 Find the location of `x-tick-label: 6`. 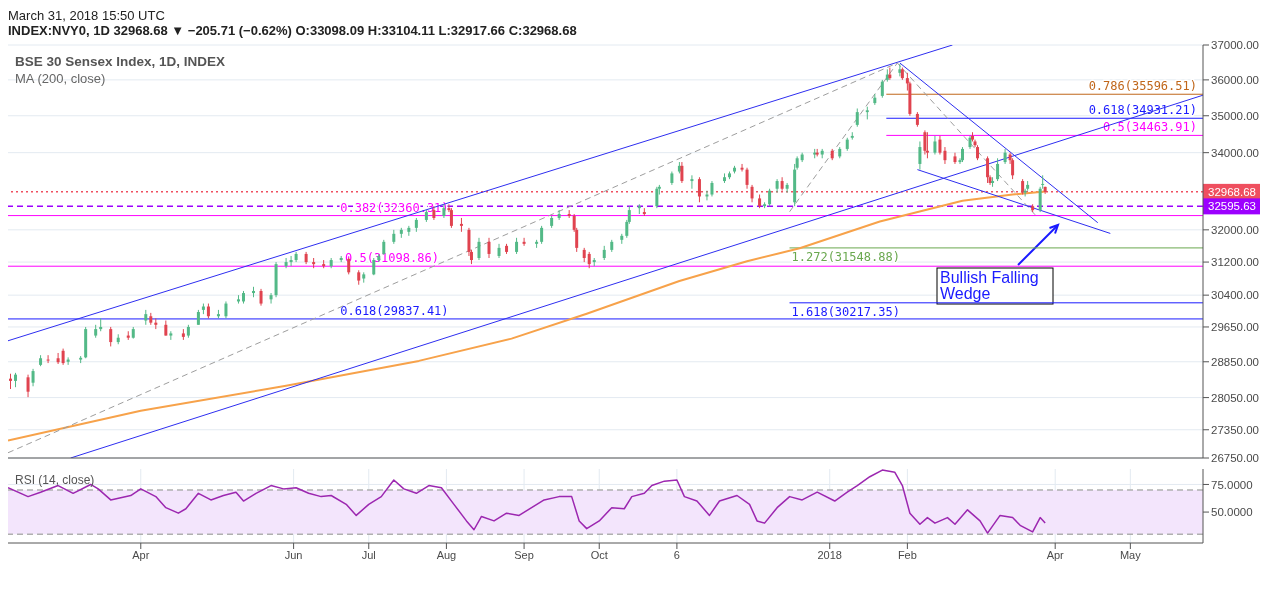

x-tick-label: 6 is located at coordinates (676, 554).